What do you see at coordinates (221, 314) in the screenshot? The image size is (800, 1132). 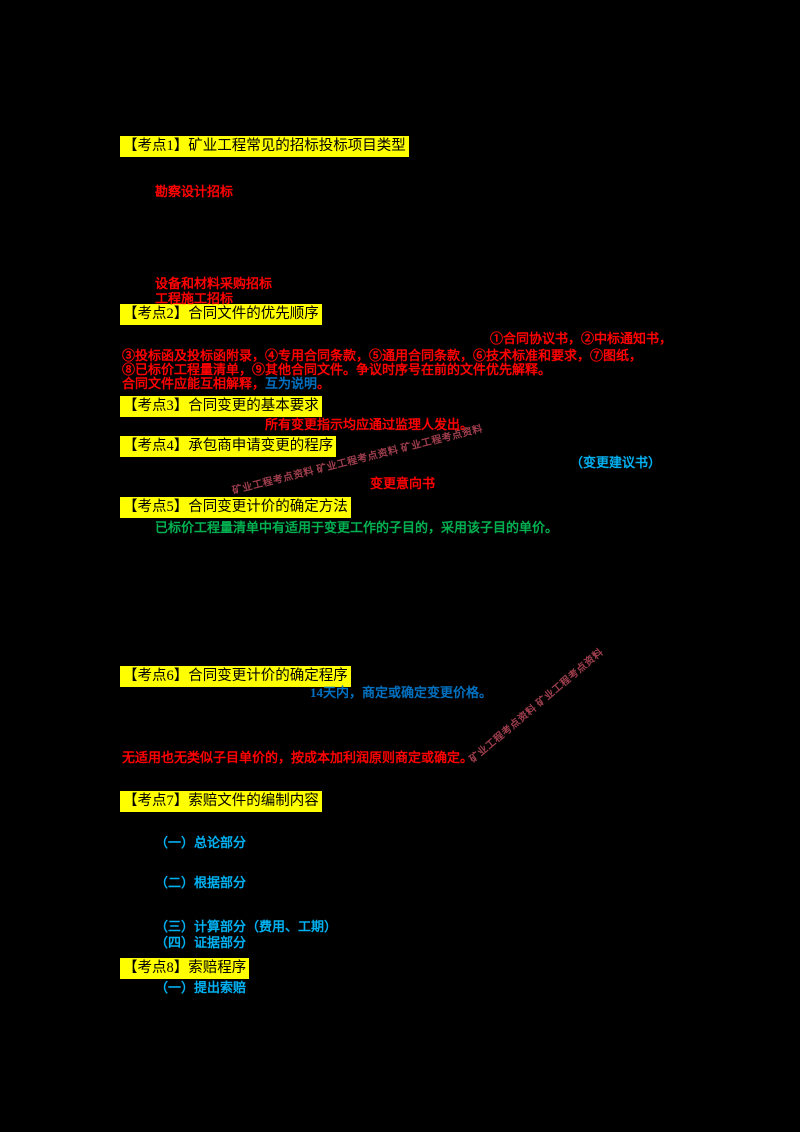 I see `topic-header-2: 【考点2】合同文件的优先顺序` at bounding box center [221, 314].